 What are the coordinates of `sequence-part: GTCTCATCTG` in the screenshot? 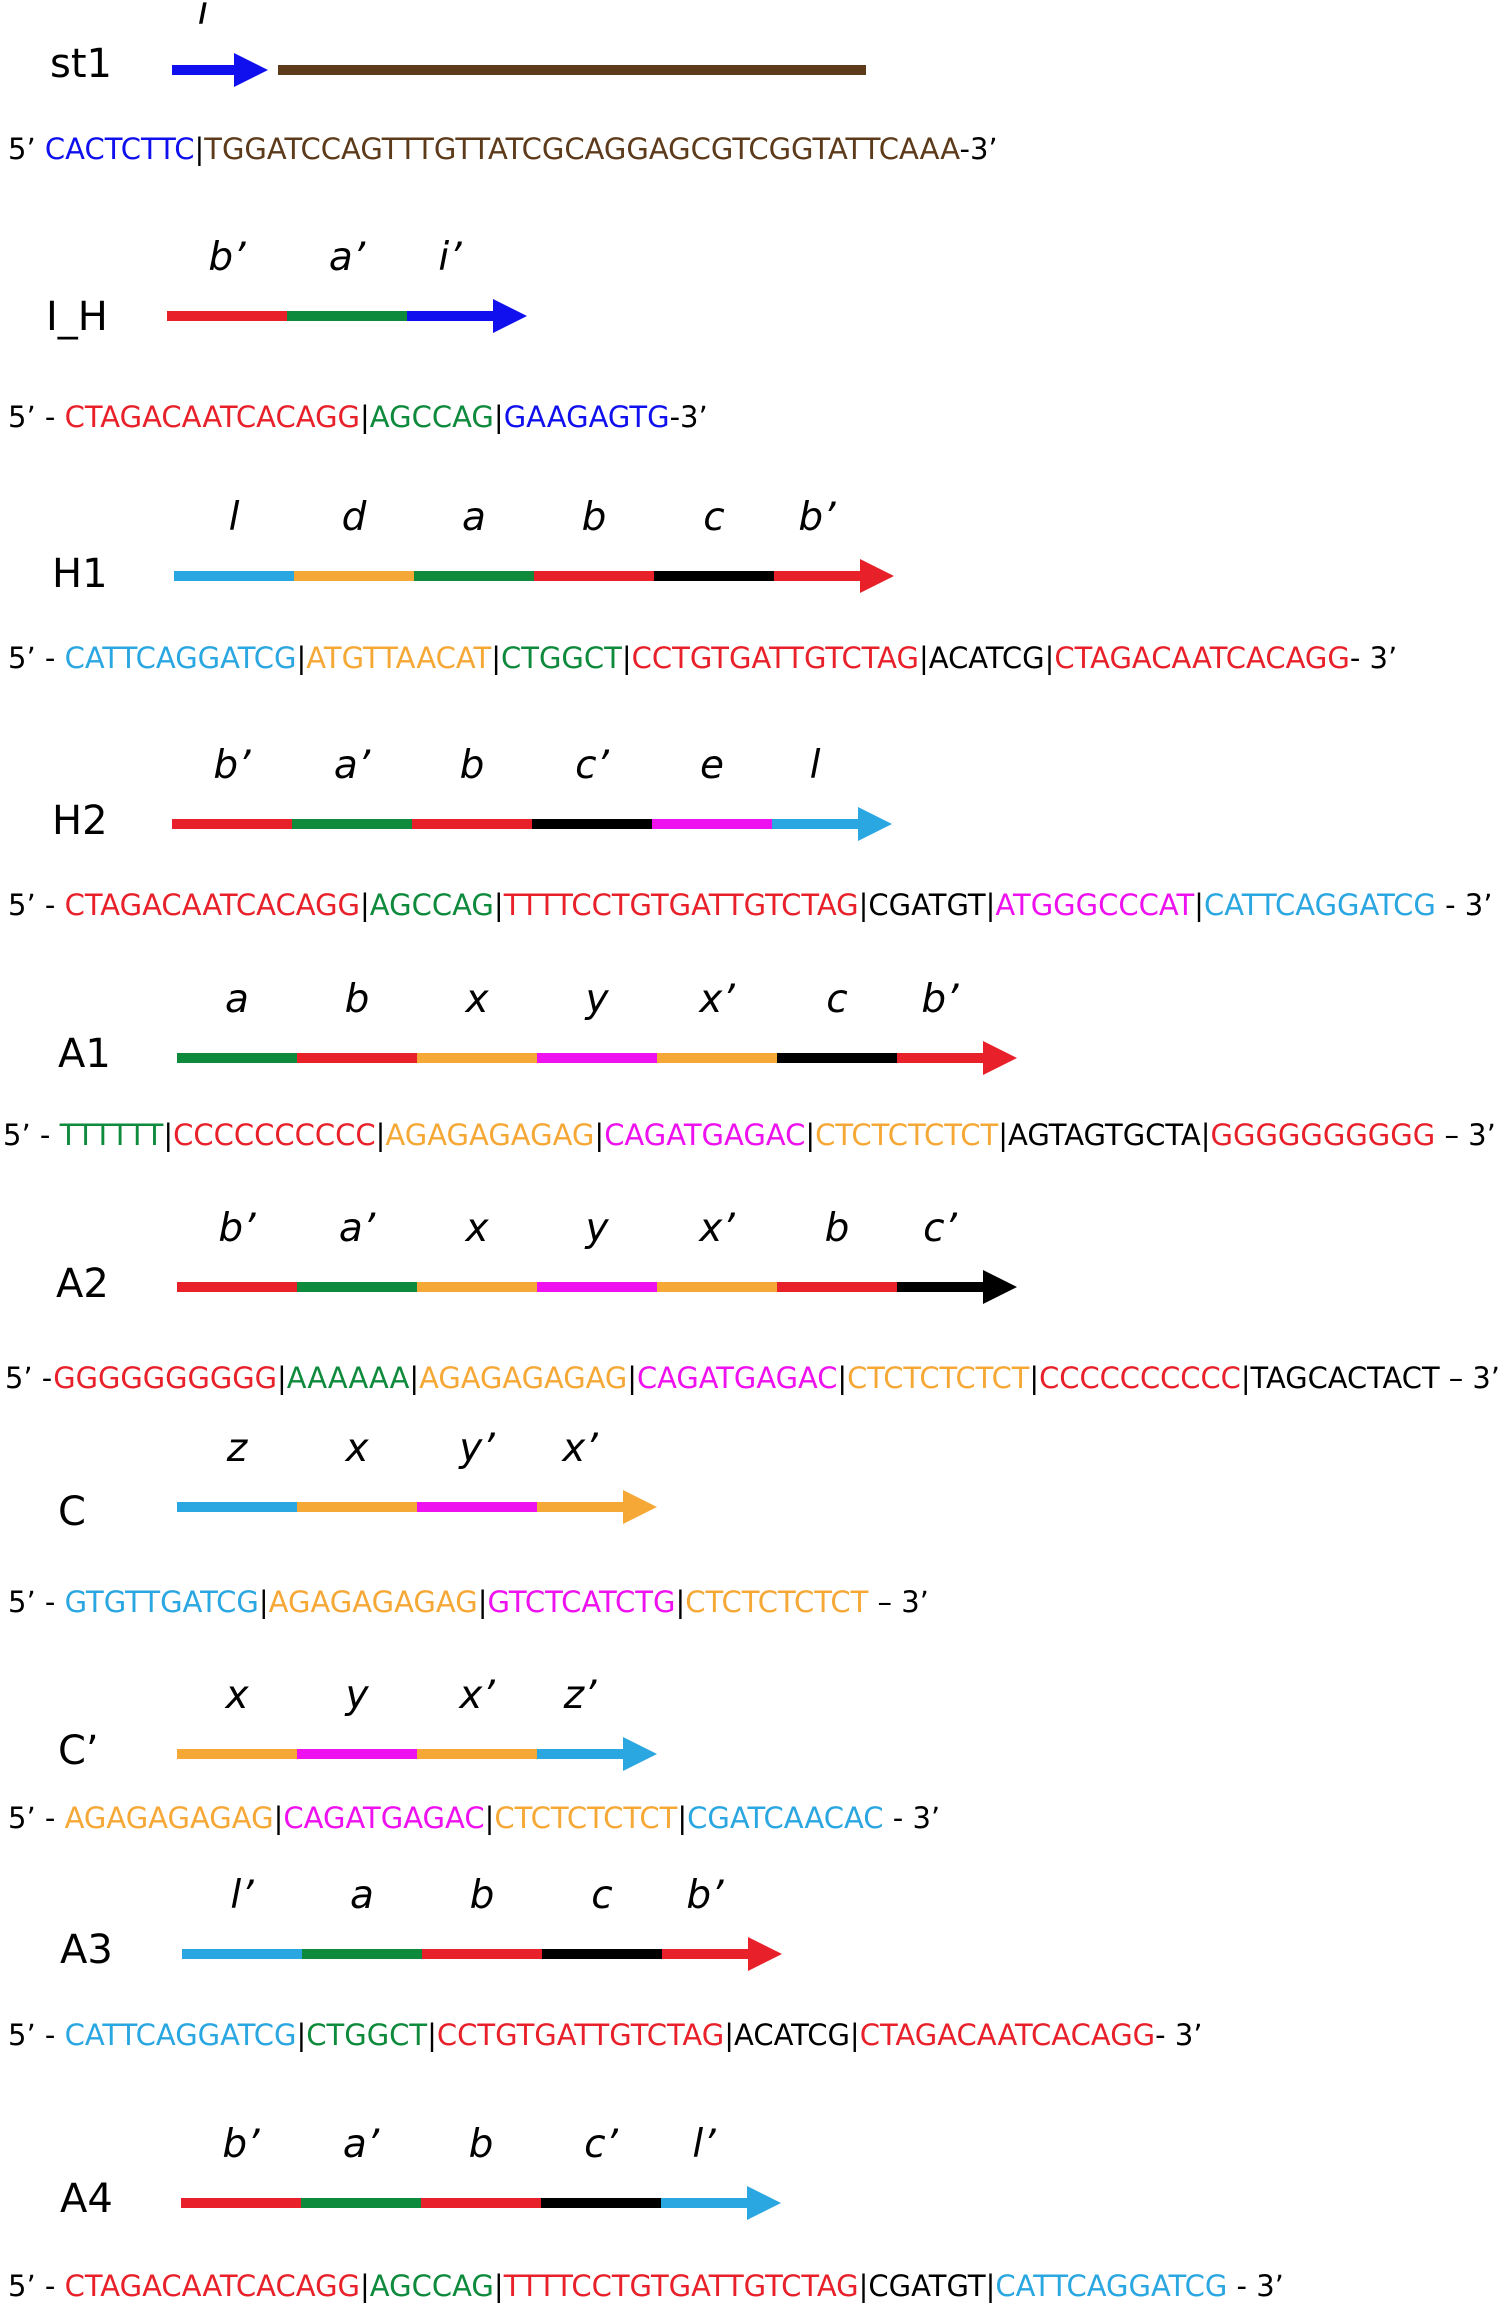 It's located at (581, 1602).